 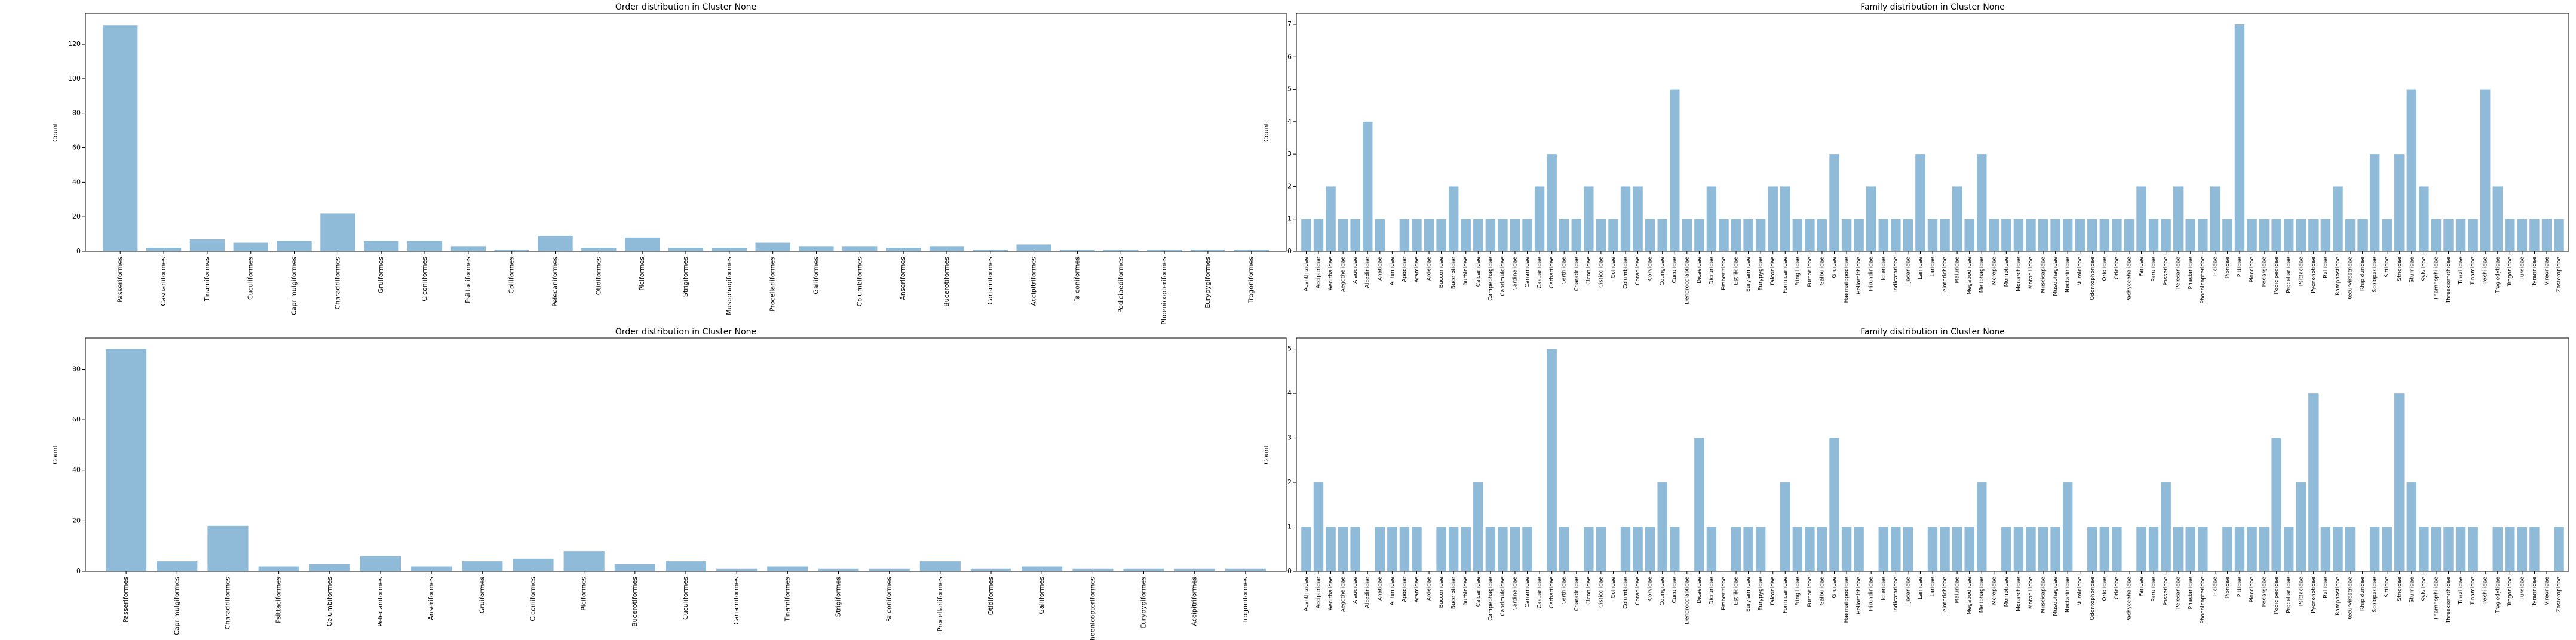 What do you see at coordinates (79, 251) in the screenshot?
I see `y-tick-label: 0` at bounding box center [79, 251].